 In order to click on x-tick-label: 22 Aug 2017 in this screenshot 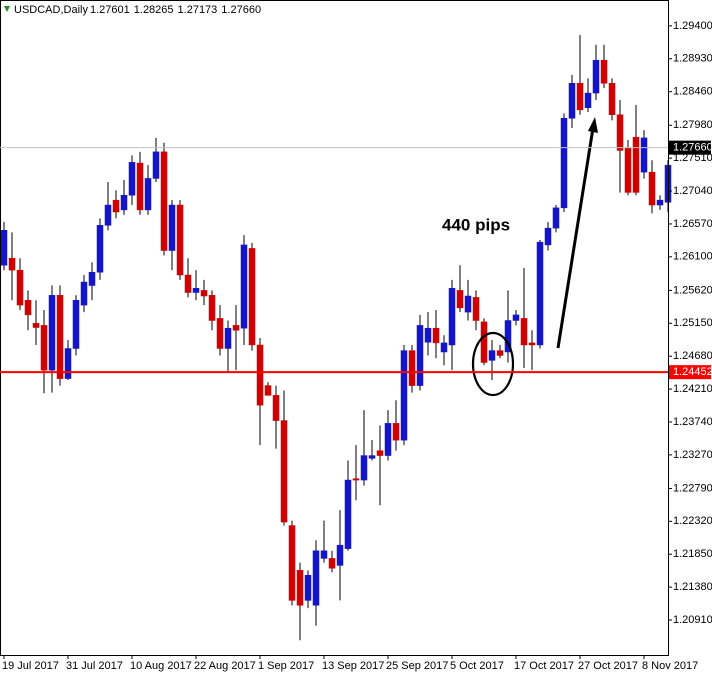, I will do `click(225, 666)`.